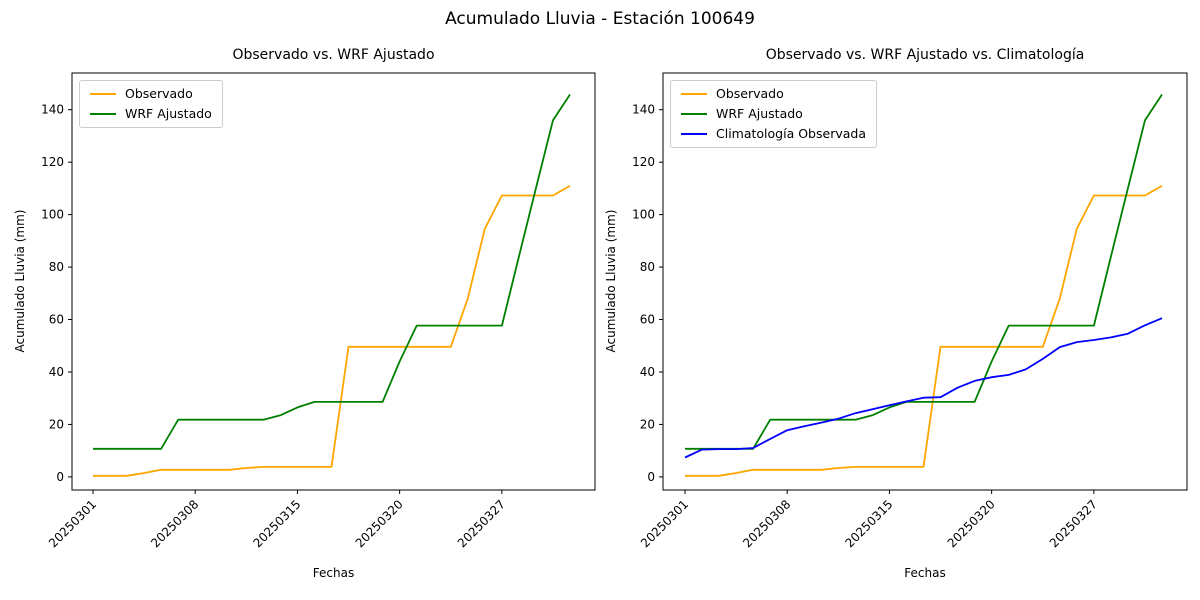  I want to click on climatologia-line, so click(923, 388).